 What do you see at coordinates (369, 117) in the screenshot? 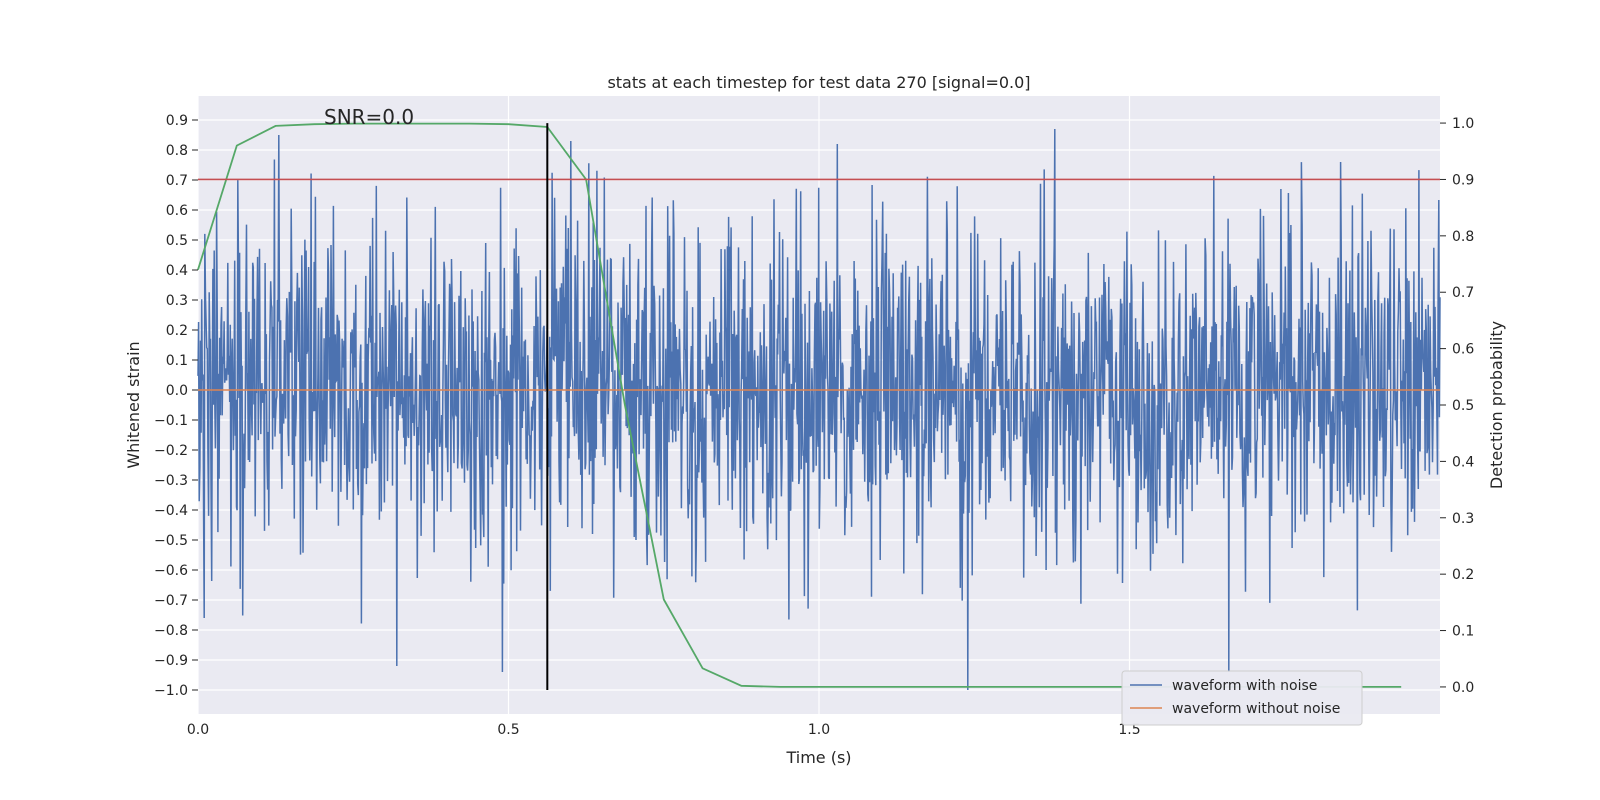
I see `snr-annotation: SNR=0.0` at bounding box center [369, 117].